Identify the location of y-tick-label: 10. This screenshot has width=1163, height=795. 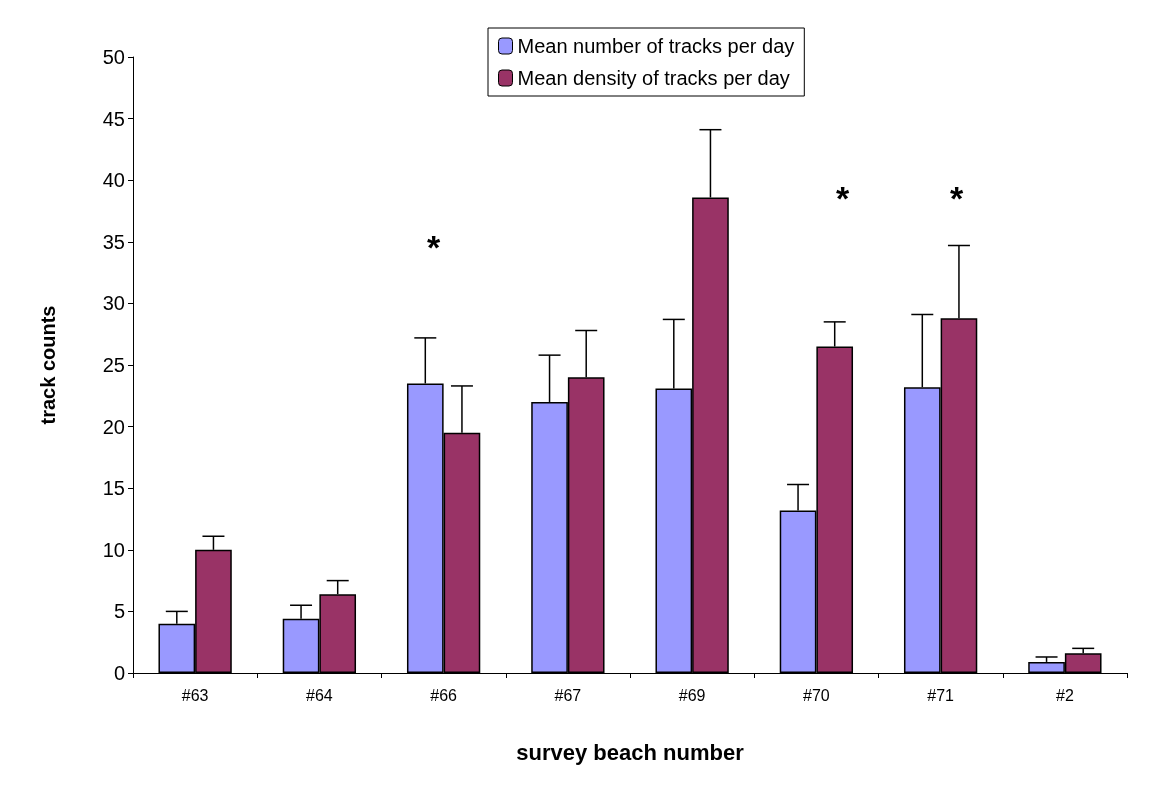
(113, 549).